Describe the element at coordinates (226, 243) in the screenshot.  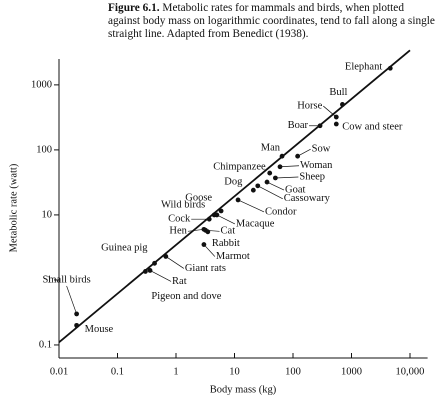
I see `point-label: Rabbit` at that location.